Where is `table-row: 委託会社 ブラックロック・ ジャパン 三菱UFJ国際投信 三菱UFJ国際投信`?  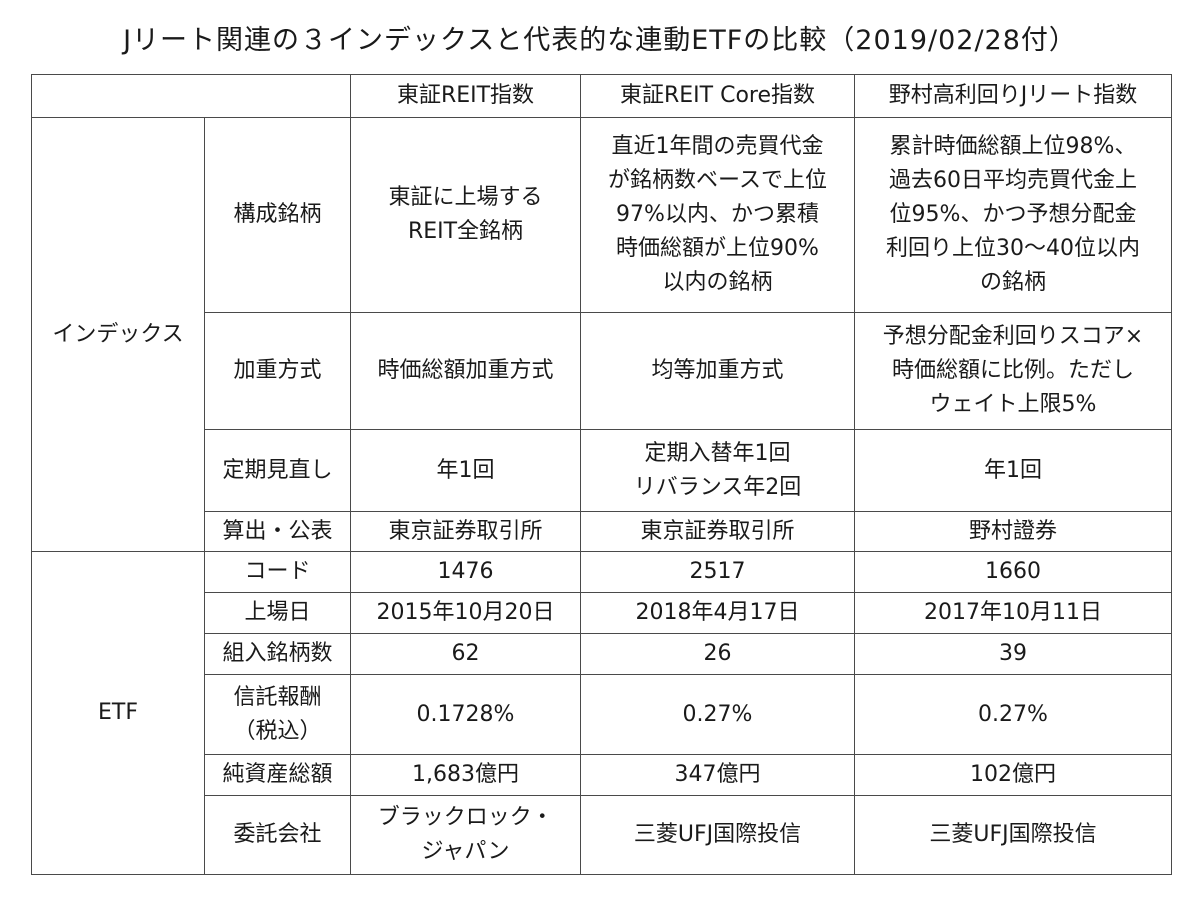
table-row: 委託会社 ブラックロック・ ジャパン 三菱UFJ国際投信 三菱UFJ国際投信 is located at coordinates (602, 835).